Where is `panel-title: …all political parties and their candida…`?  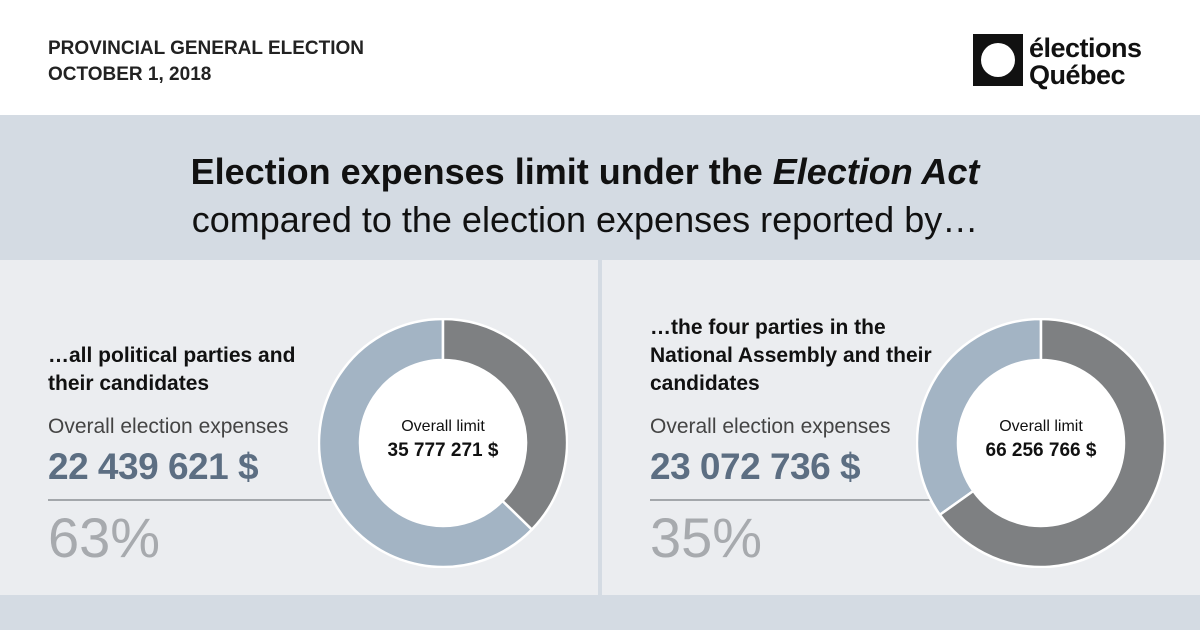 panel-title: …all political parties and their candida… is located at coordinates (172, 369).